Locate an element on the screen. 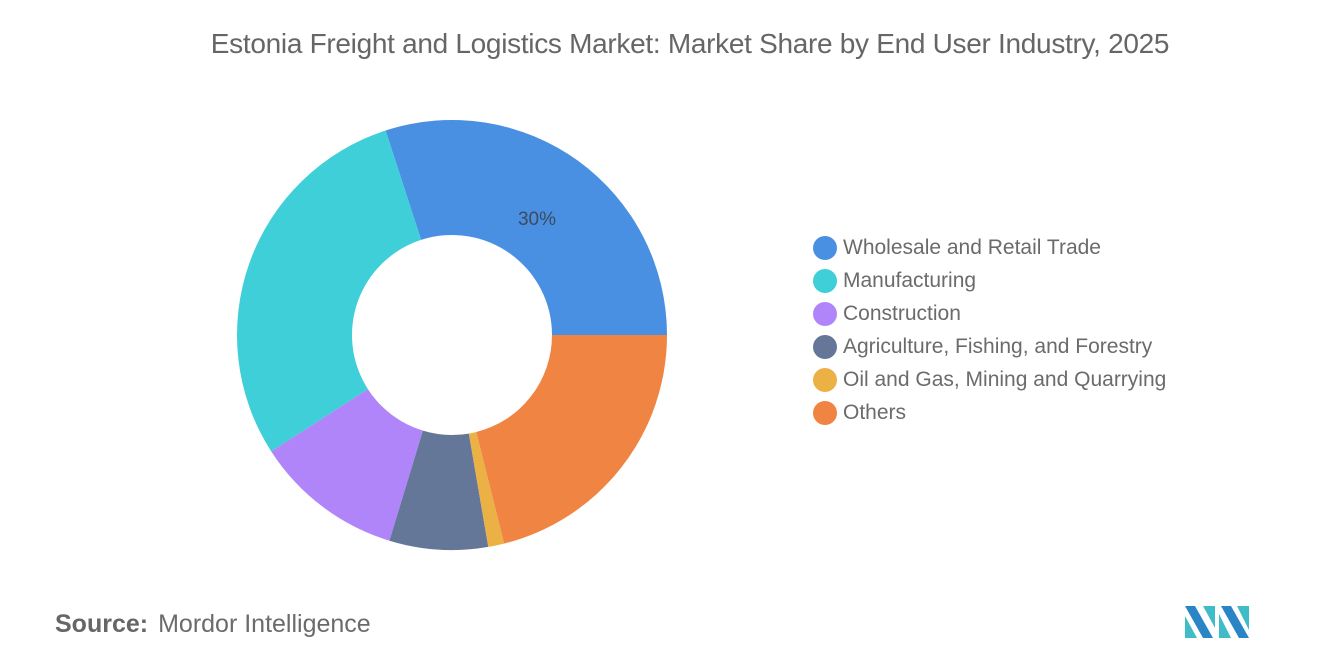  legend-label: Agriculture, Fishing, and Forestry is located at coordinates (998, 346).